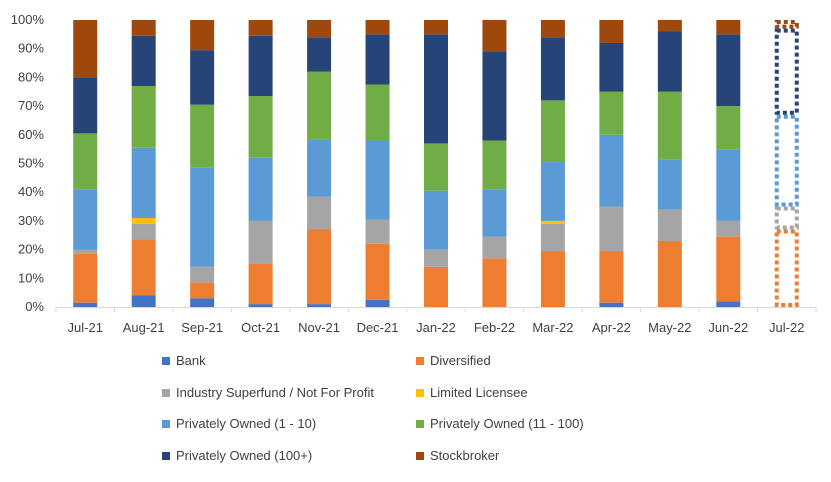 The image size is (831, 482). What do you see at coordinates (669, 327) in the screenshot?
I see `x-tick-label: May-22` at bounding box center [669, 327].